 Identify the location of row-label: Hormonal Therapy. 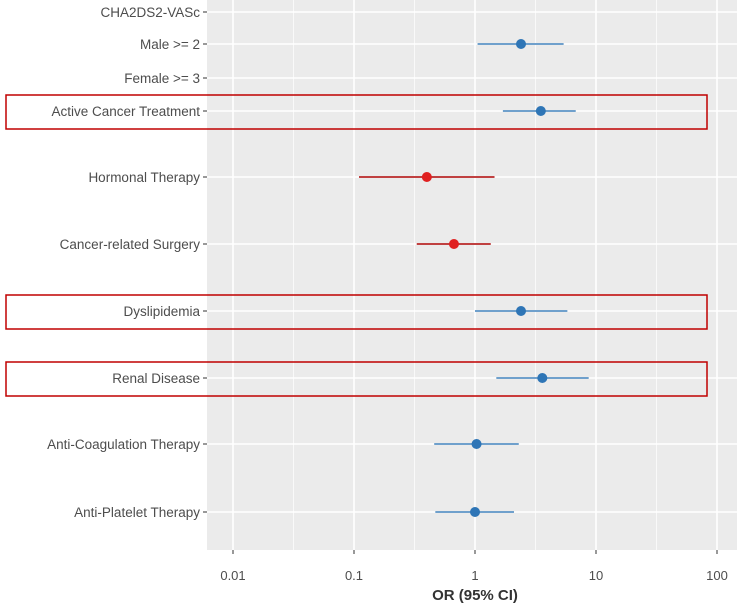
(144, 177).